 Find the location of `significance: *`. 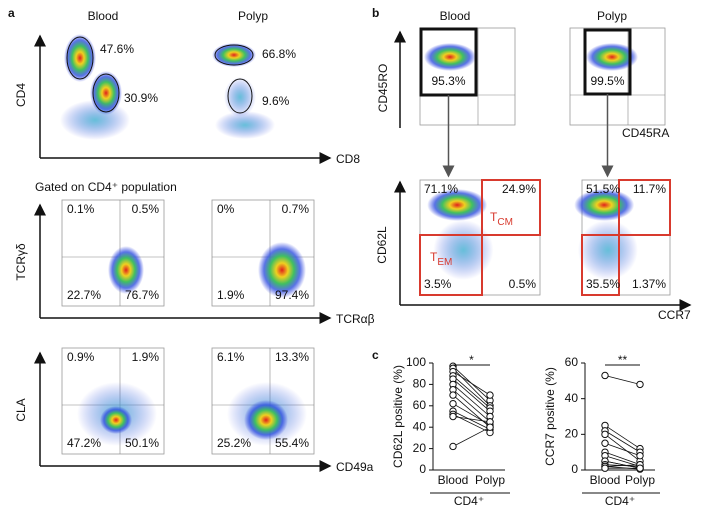

significance: * is located at coordinates (471, 360).